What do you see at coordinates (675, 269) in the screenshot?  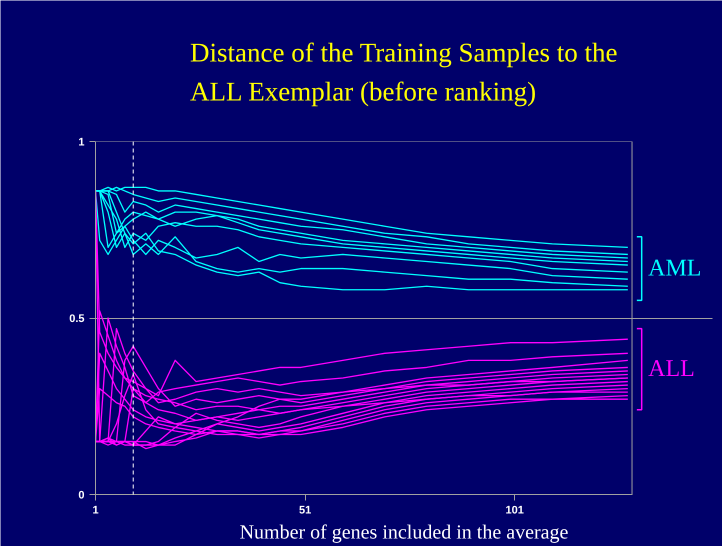 I see `series-label: AML` at bounding box center [675, 269].